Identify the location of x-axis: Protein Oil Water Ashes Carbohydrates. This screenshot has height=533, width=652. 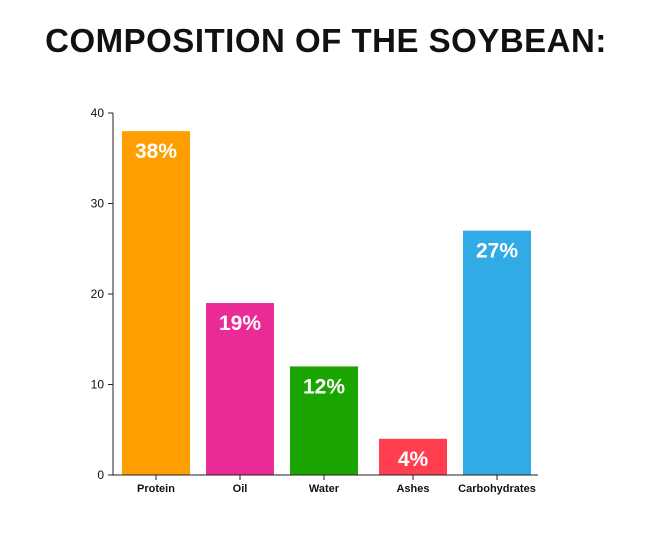
(325, 484).